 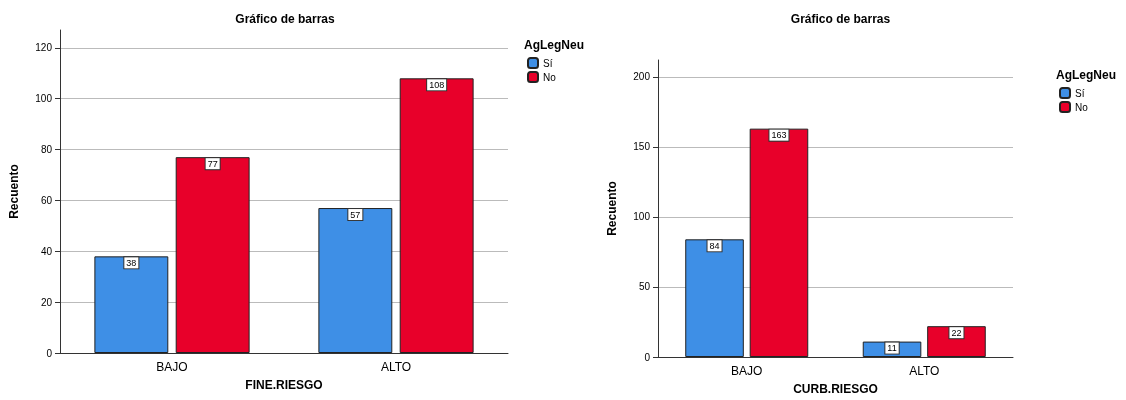 I want to click on y-tick-label: 60, so click(x=46, y=200).